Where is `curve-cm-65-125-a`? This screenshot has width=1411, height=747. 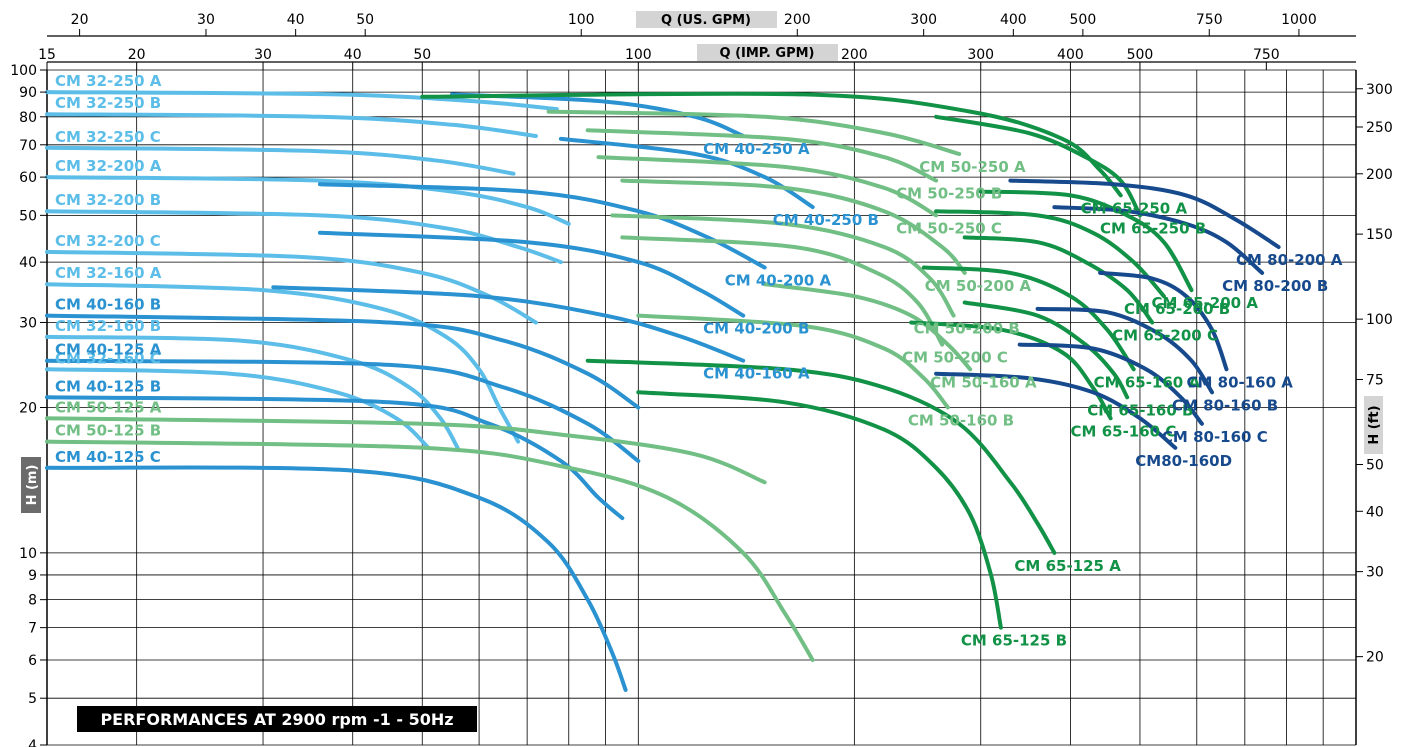 curve-cm-65-125-a is located at coordinates (821, 456).